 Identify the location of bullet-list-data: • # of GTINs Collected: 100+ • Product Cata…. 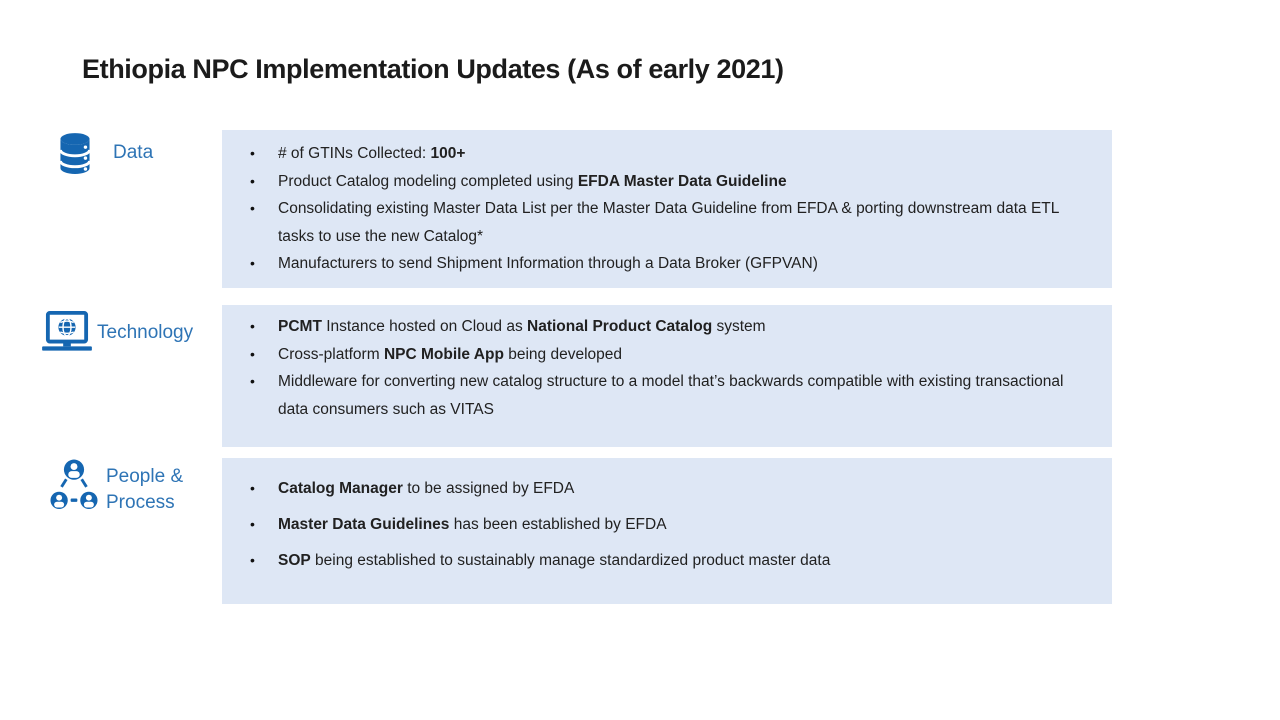
(669, 209).